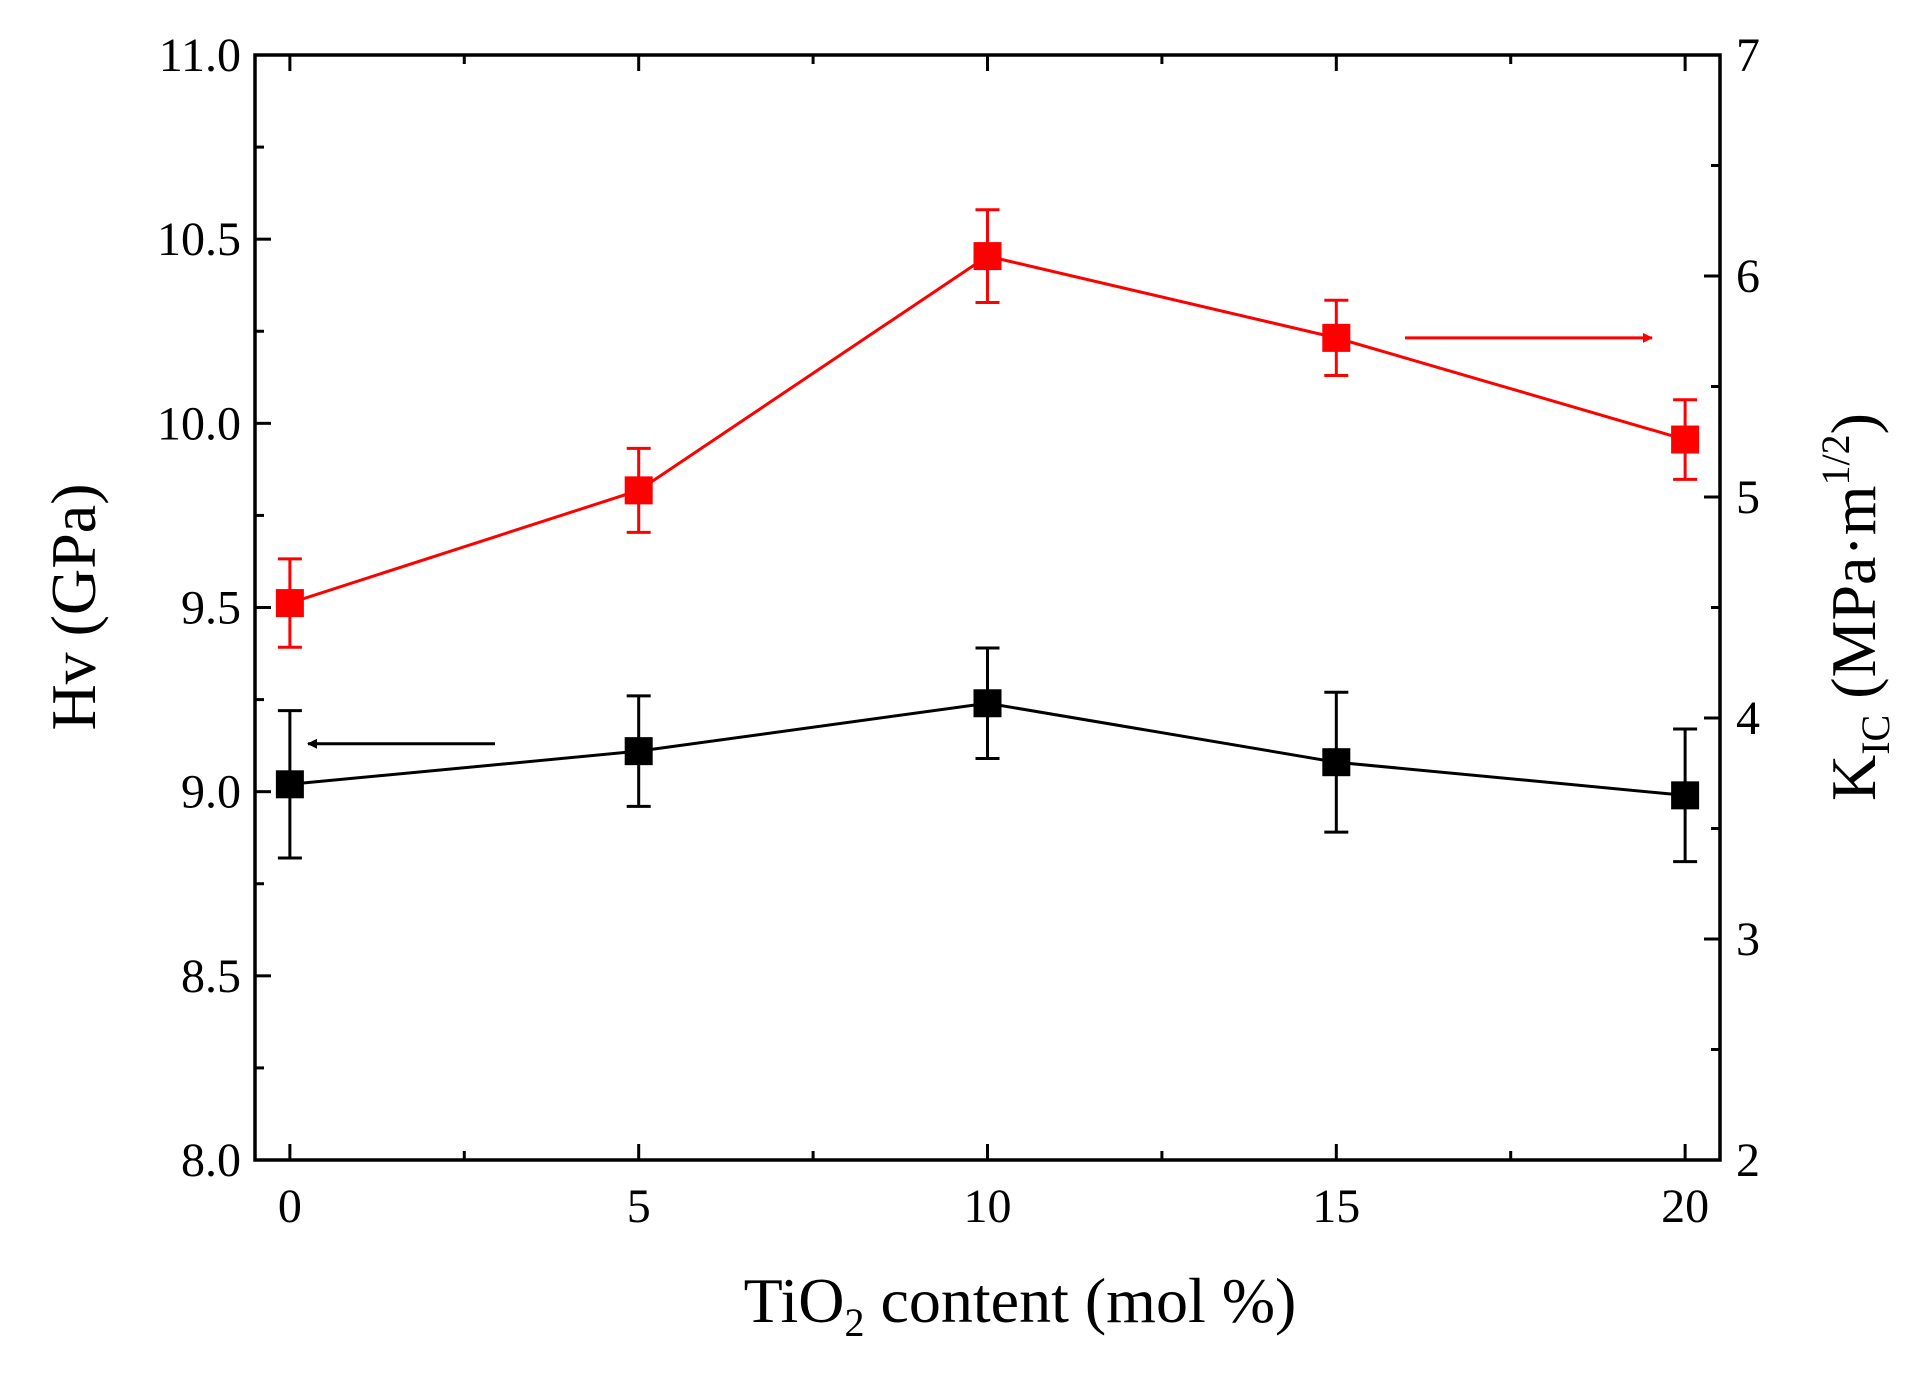 This screenshot has width=1918, height=1380. Describe the element at coordinates (1853, 778) in the screenshot. I see `y2-title-k: K` at that location.